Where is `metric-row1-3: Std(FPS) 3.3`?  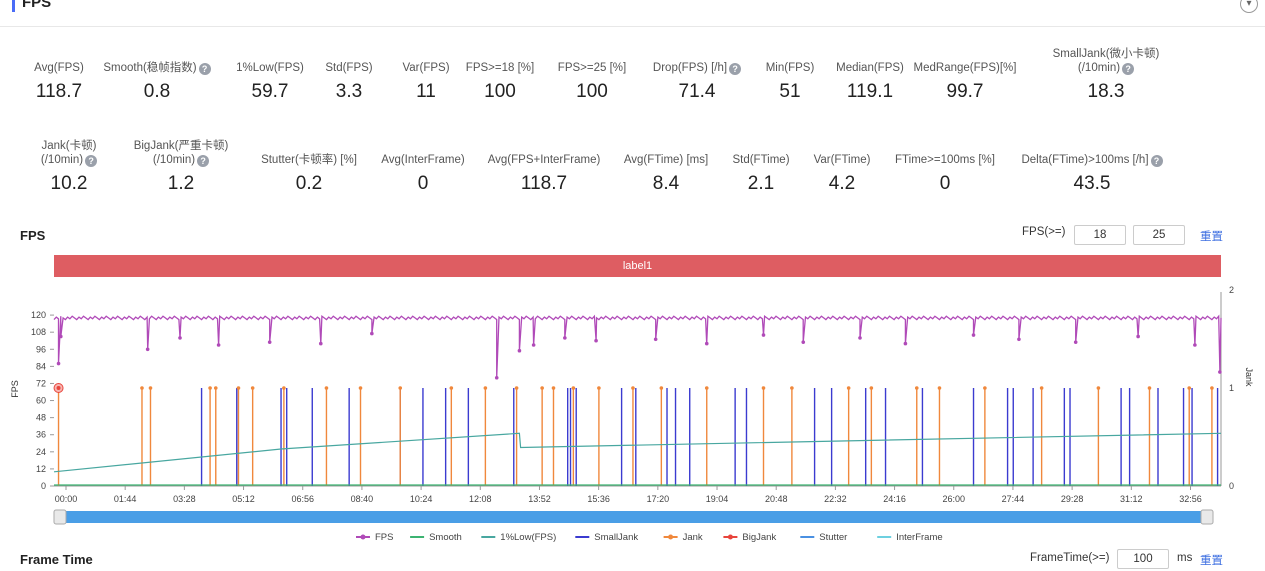
metric-row1-3: Std(FPS) 3.3 is located at coordinates (349, 82).